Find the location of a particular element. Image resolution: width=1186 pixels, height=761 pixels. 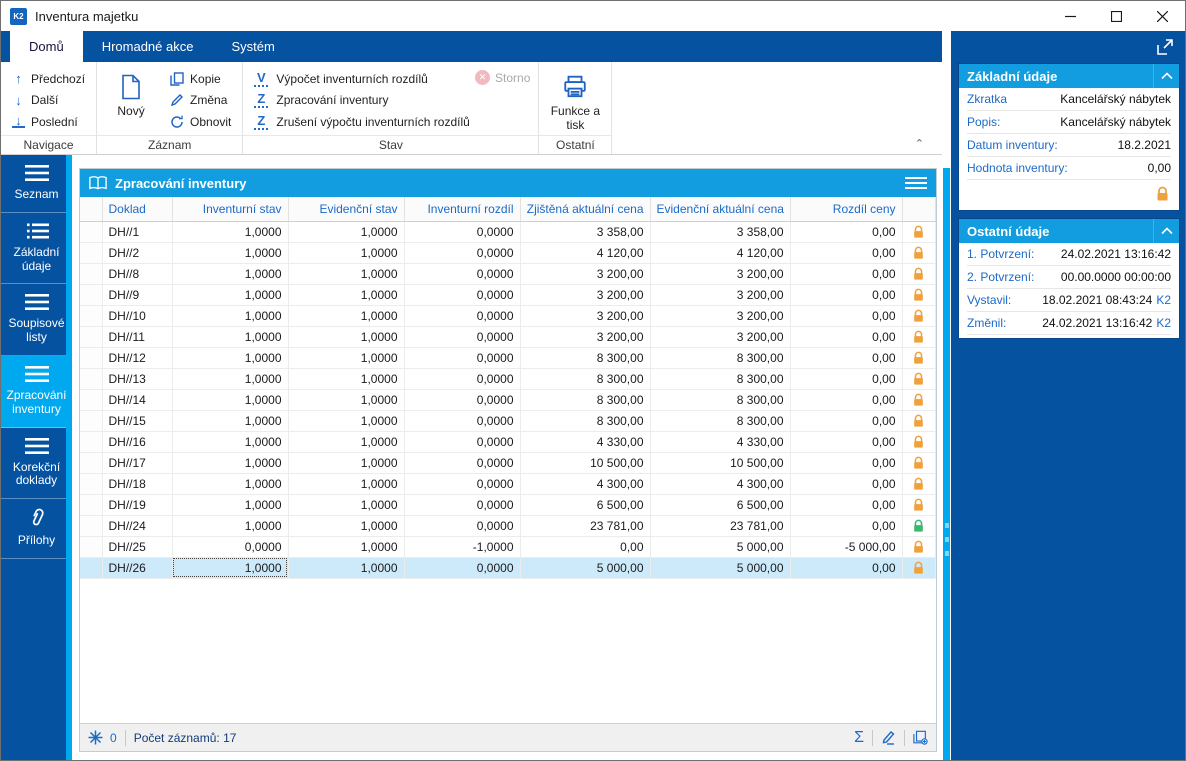

column-header: Inventurní stav is located at coordinates (230, 209).